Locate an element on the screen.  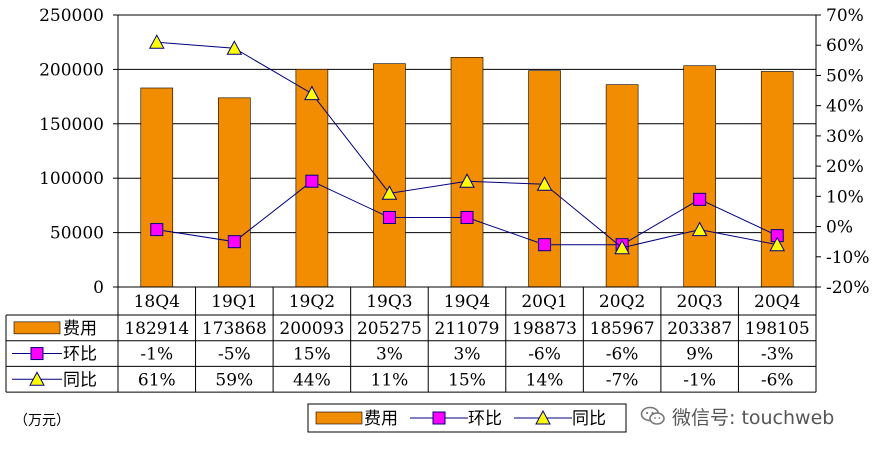
right-tick-label: 70% is located at coordinates (845, 16).